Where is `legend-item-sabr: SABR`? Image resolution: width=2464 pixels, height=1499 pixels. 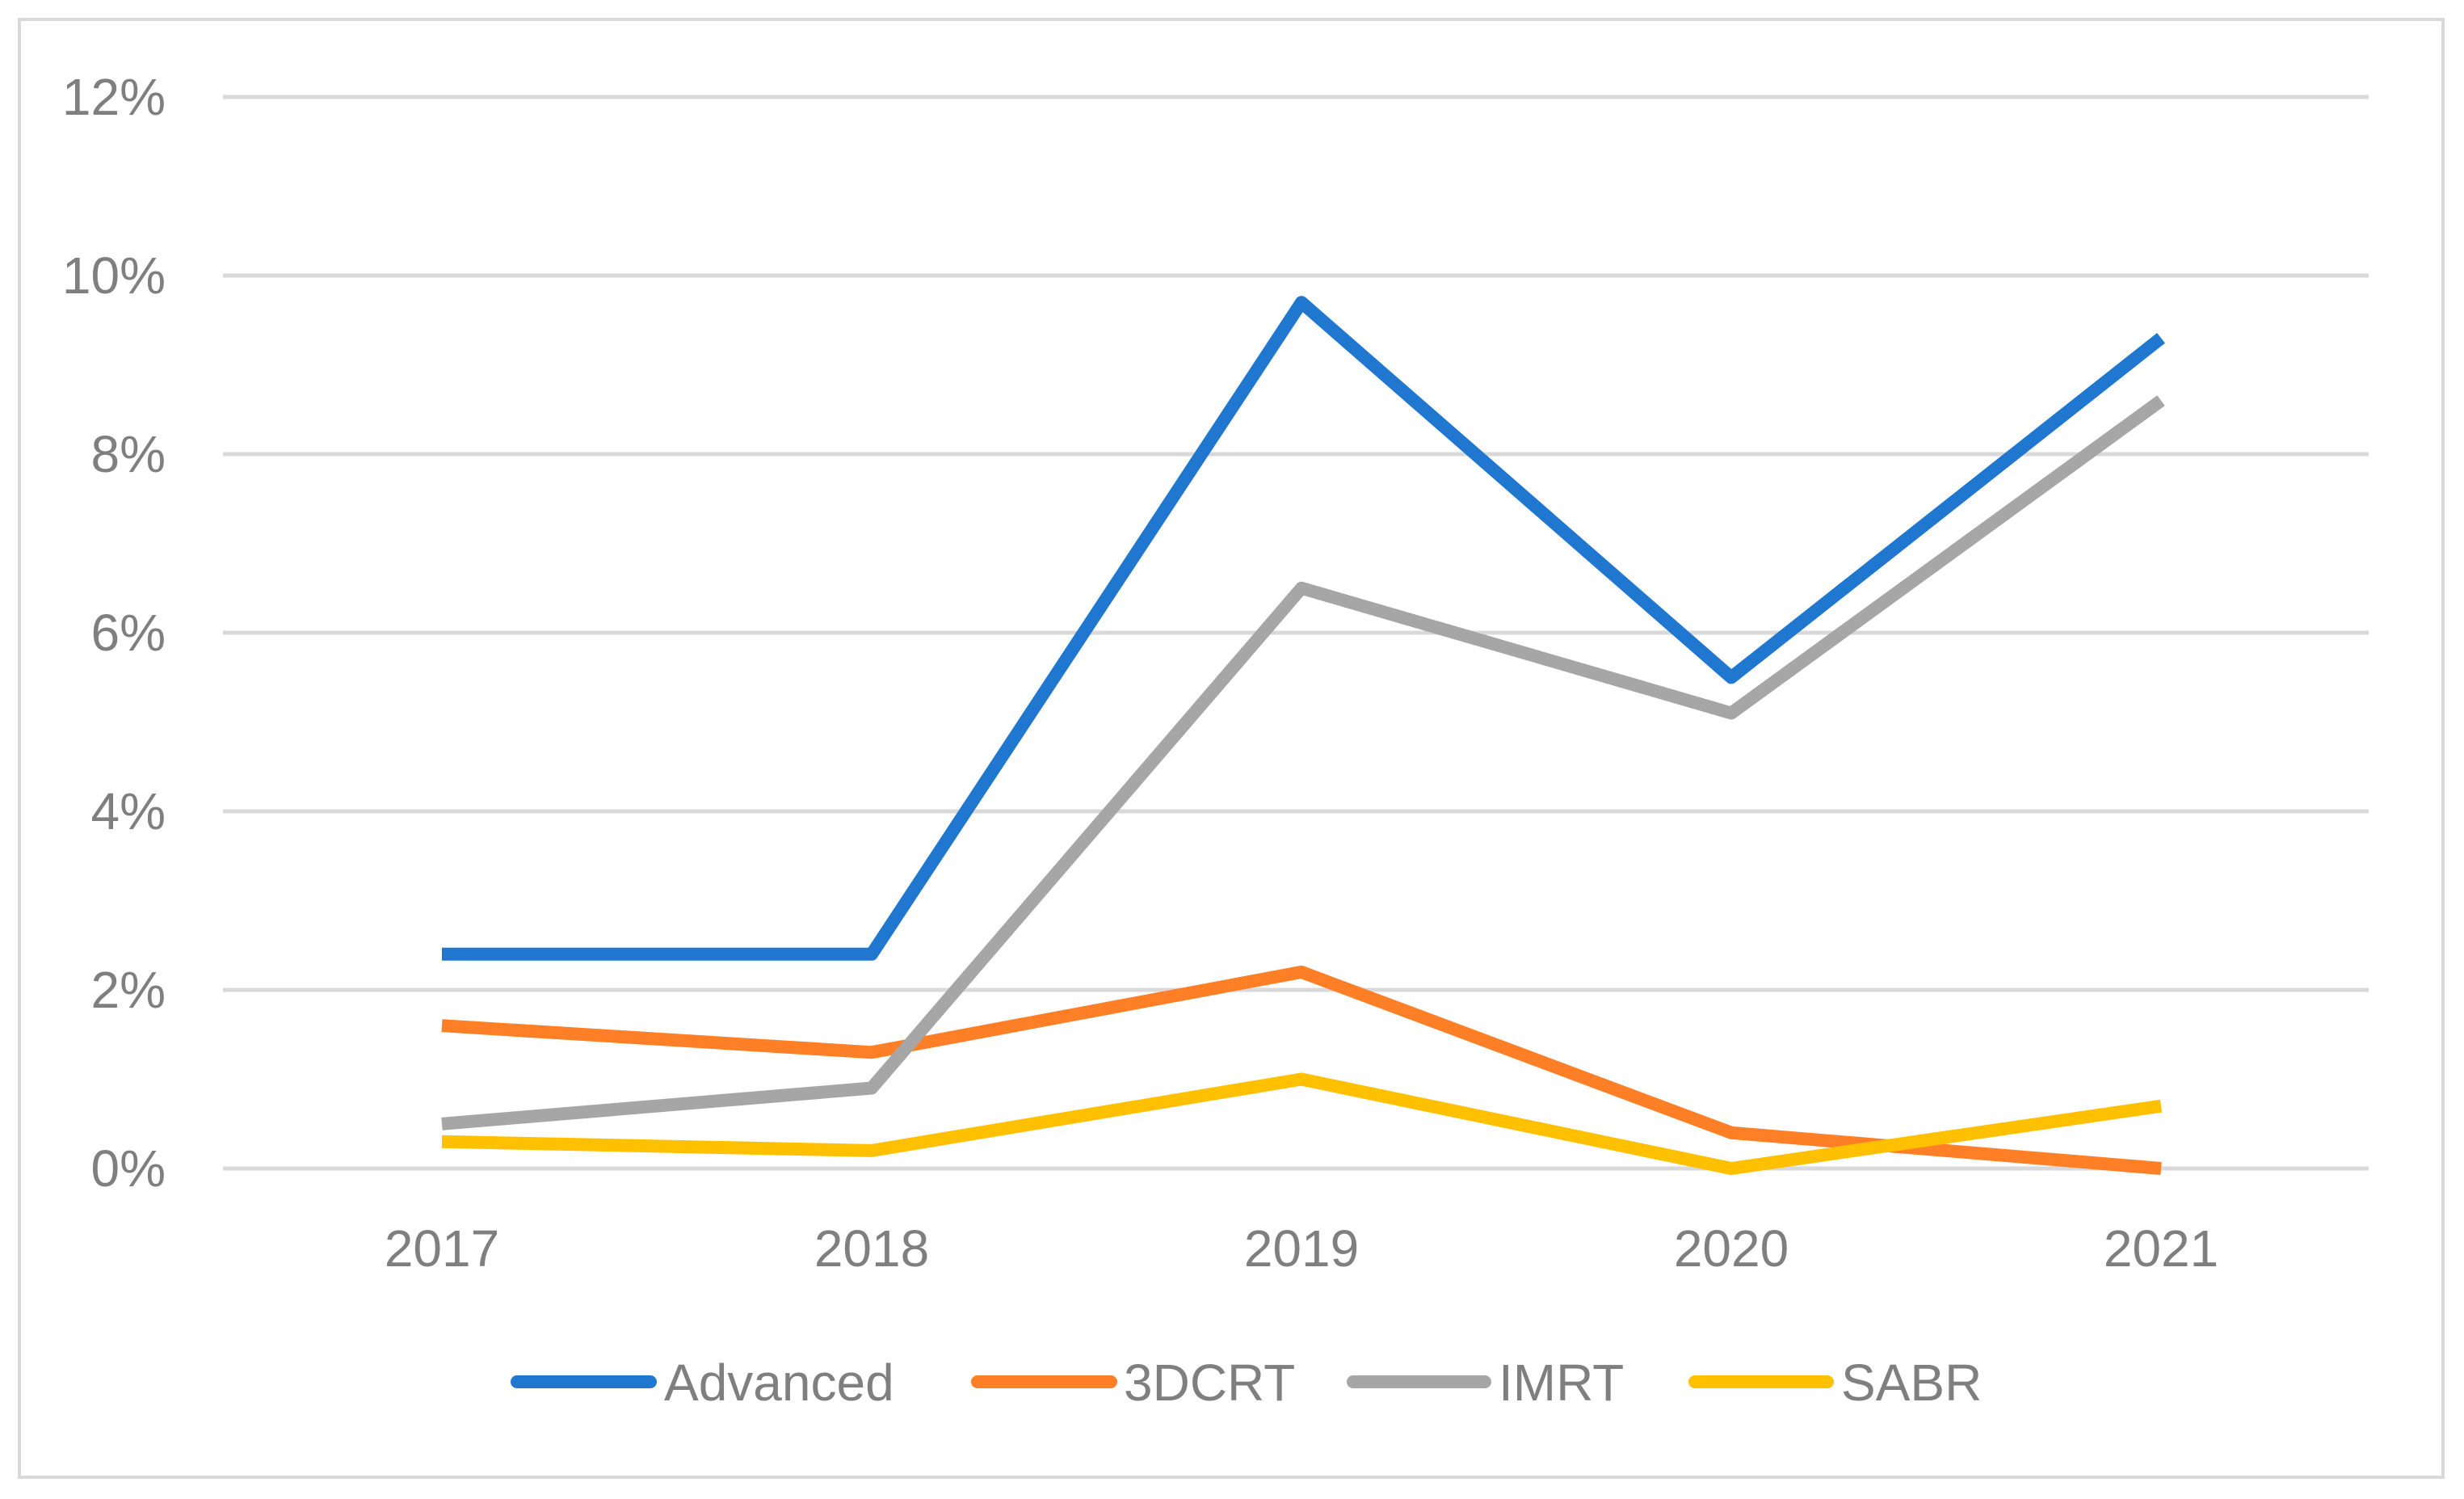 legend-item-sabr: SABR is located at coordinates (1835, 1383).